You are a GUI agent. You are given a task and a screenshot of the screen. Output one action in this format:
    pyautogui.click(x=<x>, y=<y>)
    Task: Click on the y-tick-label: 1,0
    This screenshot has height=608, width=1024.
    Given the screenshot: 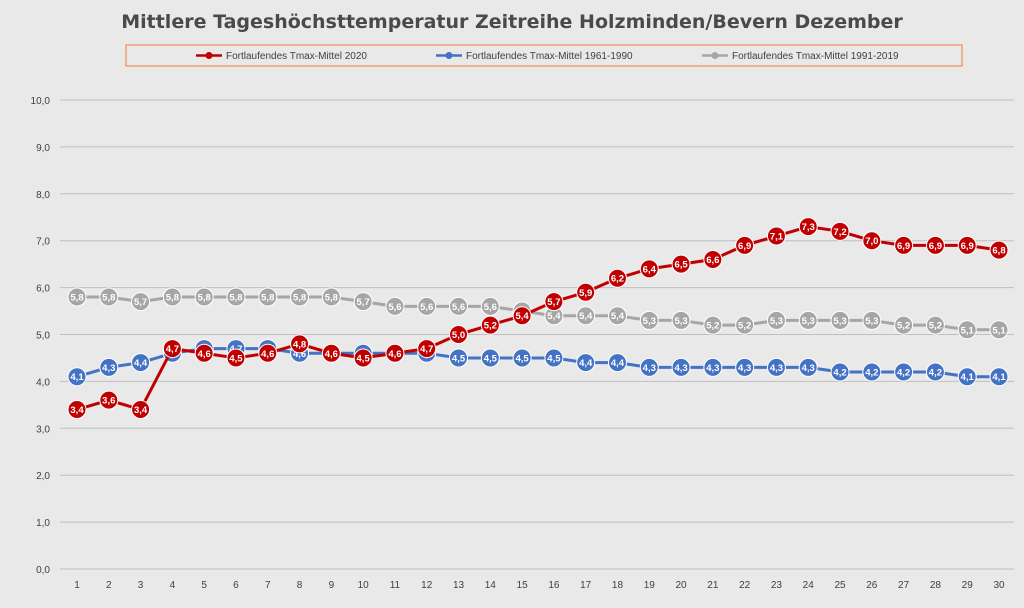 What is the action you would take?
    pyautogui.click(x=43, y=523)
    